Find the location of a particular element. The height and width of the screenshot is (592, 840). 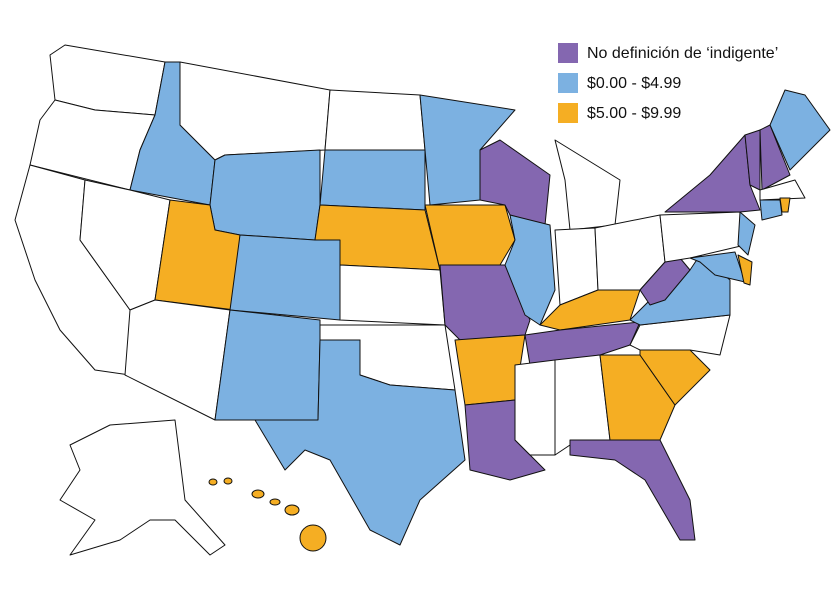

legend-label: No definición de ‘indigente’ is located at coordinates (682, 53).